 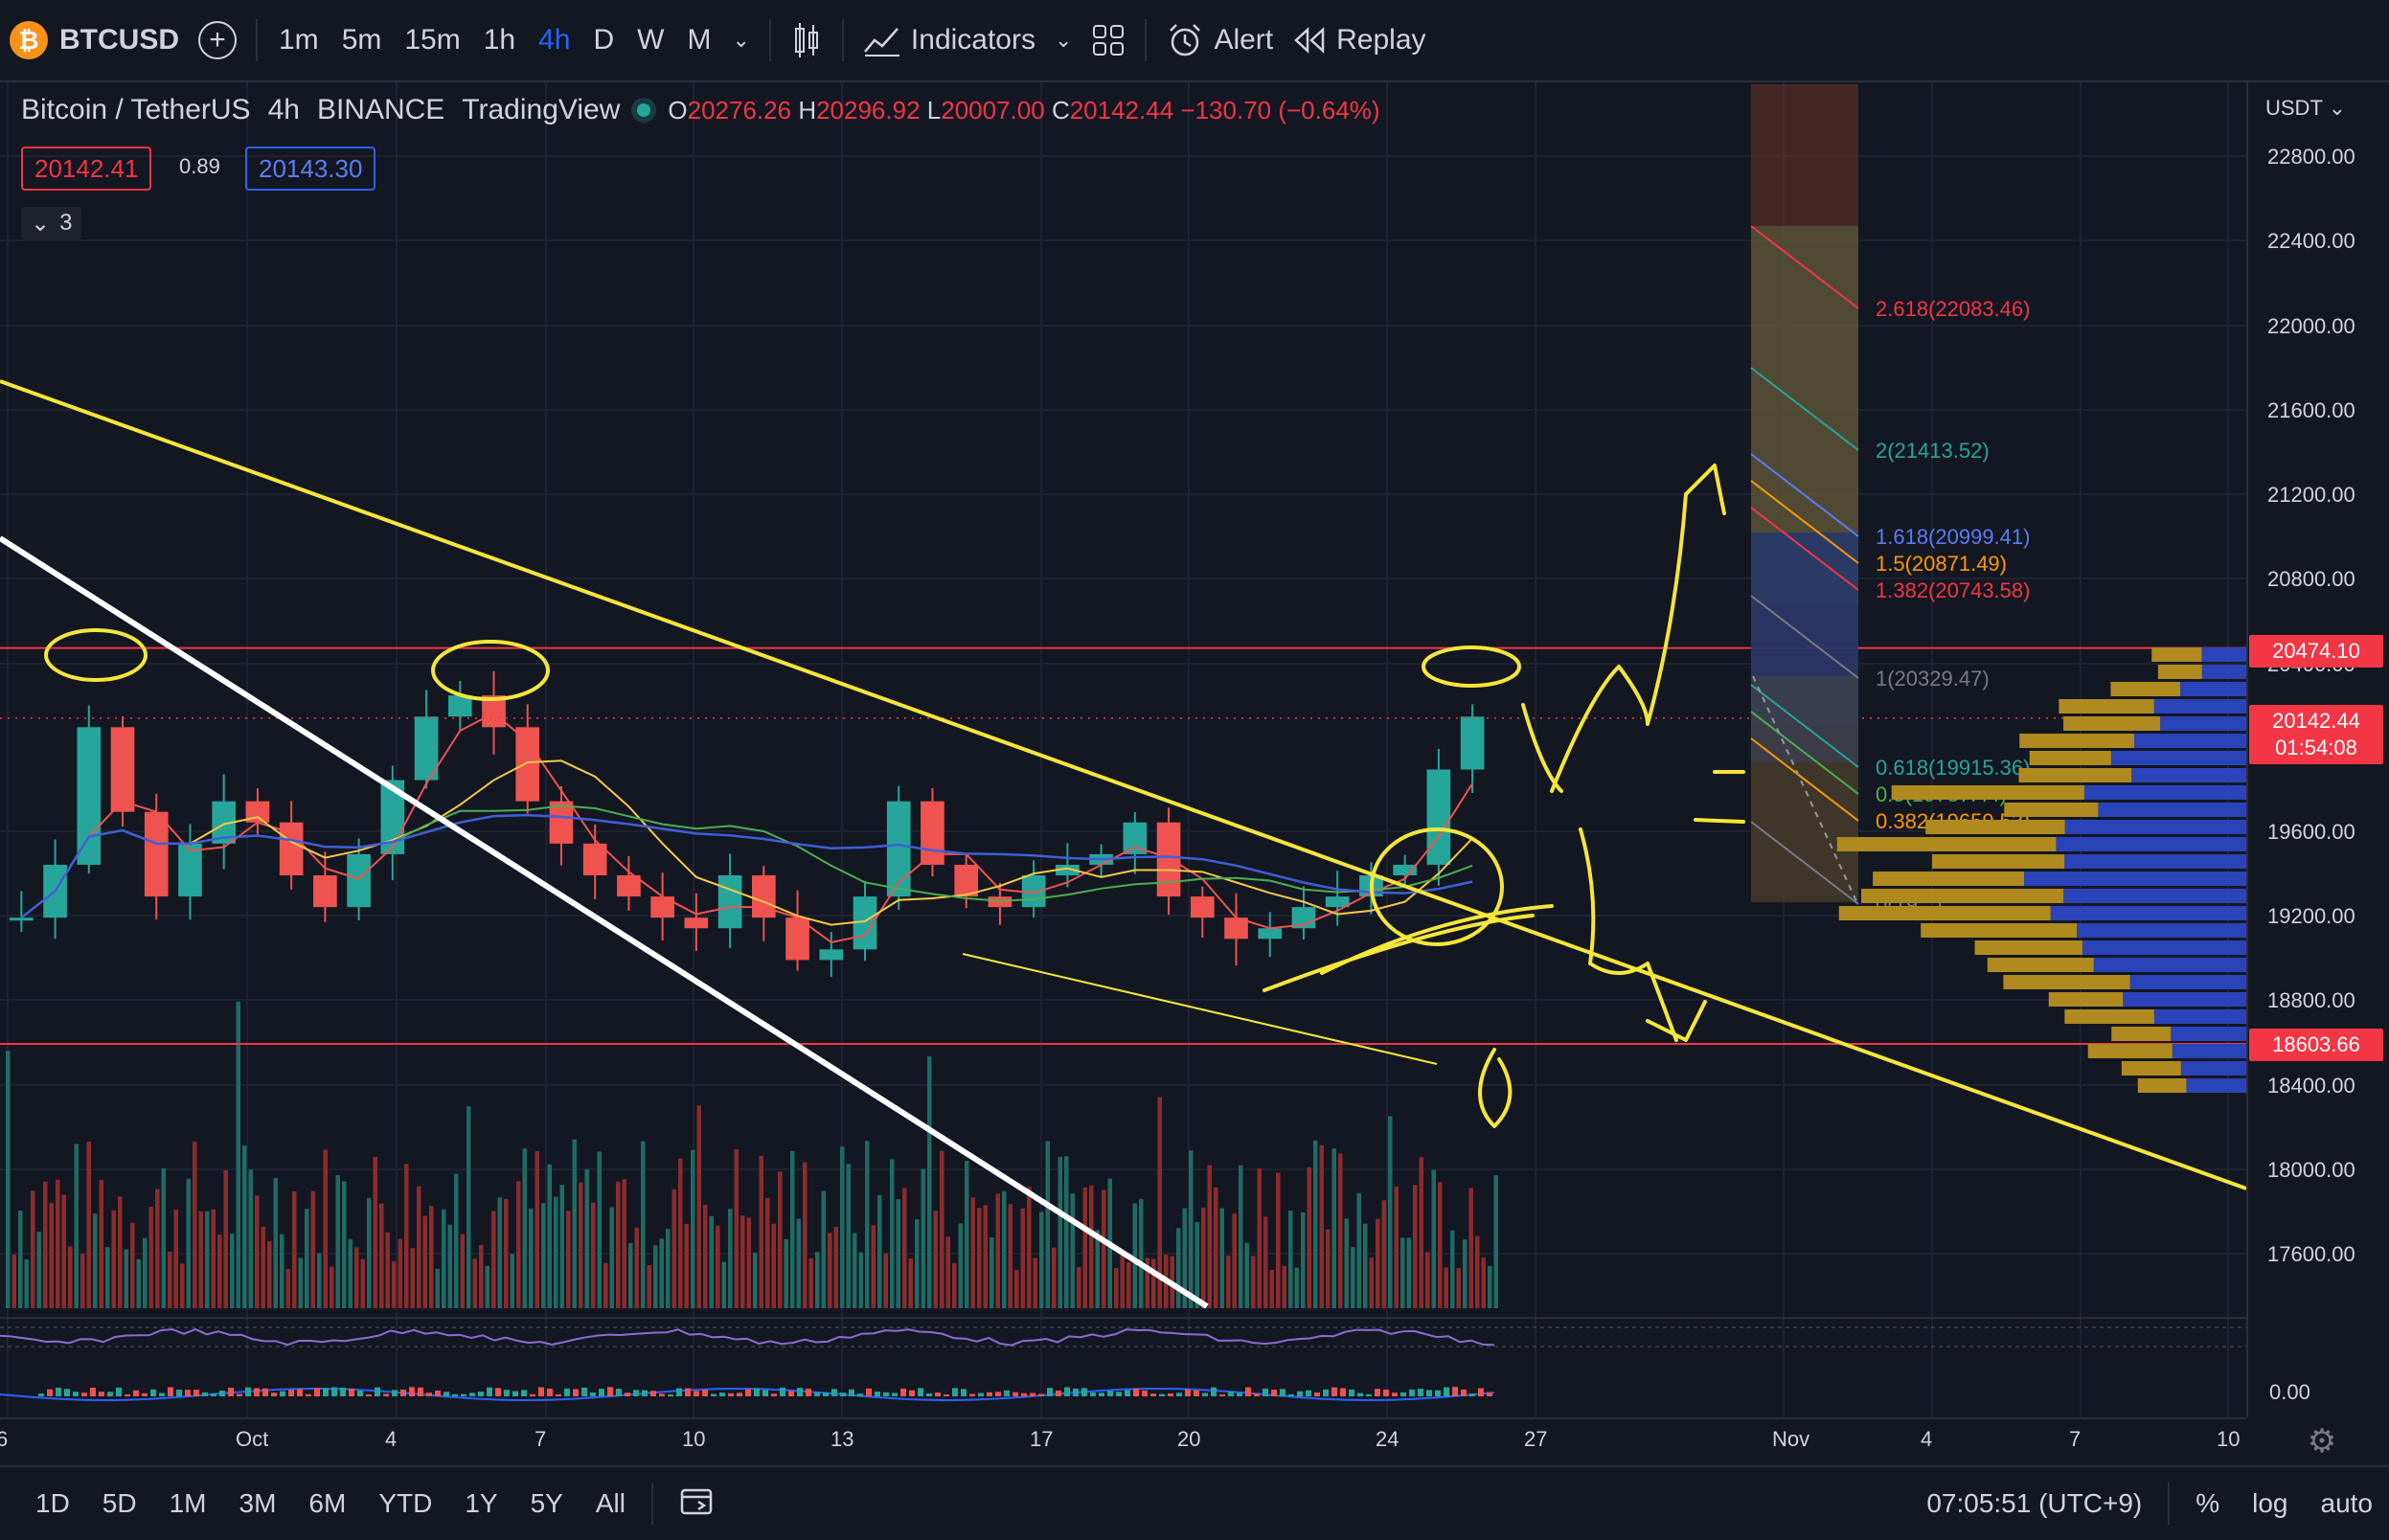 I want to click on calendar-goto-icon, so click(x=696, y=1500).